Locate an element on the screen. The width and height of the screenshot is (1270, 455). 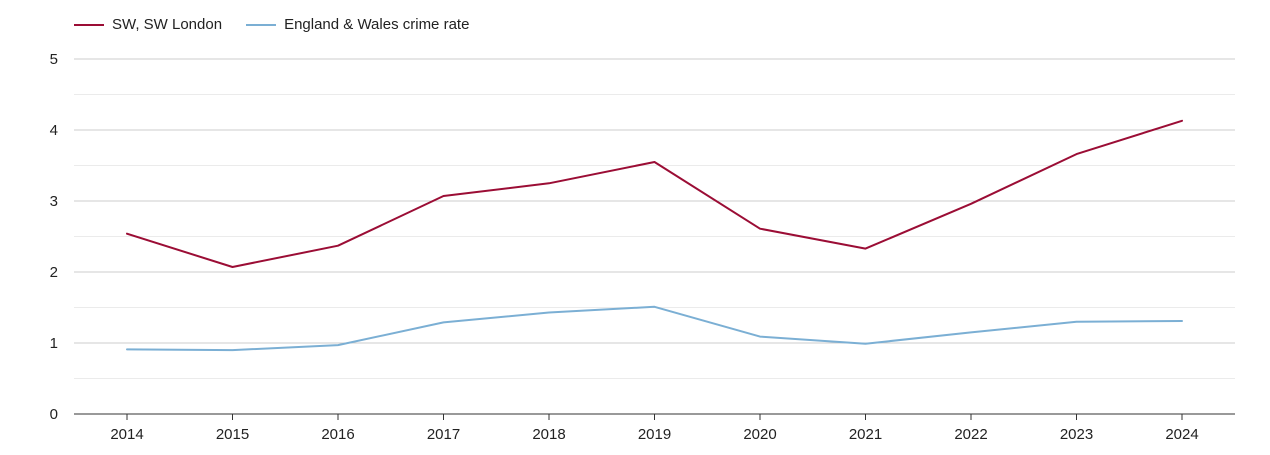
x-tick-label: 2014 is located at coordinates (126, 434).